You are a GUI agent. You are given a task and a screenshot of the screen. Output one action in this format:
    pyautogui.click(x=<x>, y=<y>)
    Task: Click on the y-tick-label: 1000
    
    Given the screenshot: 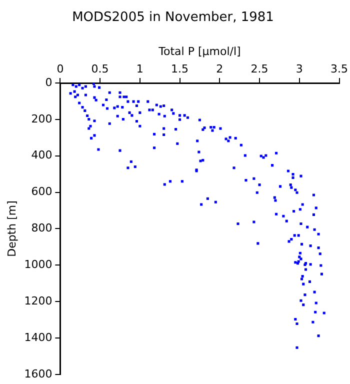 What is the action you would take?
    pyautogui.click(x=38, y=264)
    